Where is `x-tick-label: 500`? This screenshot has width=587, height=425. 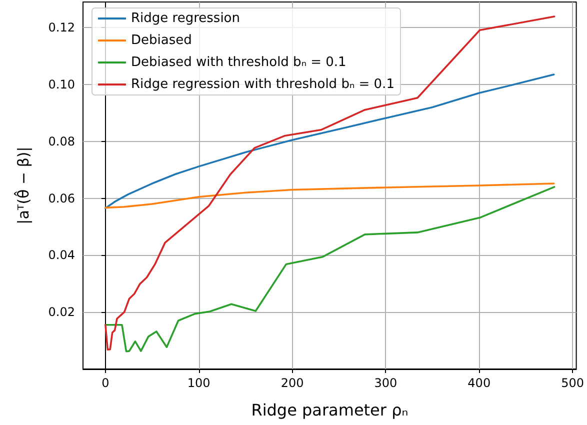
x-tick-label: 500 is located at coordinates (572, 383).